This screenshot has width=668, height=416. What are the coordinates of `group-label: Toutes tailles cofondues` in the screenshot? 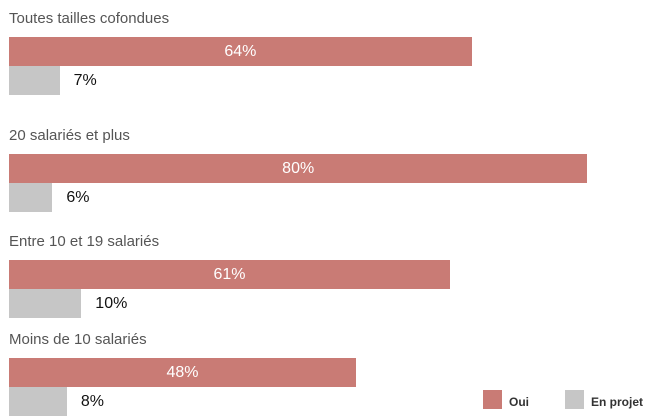 It's located at (89, 18).